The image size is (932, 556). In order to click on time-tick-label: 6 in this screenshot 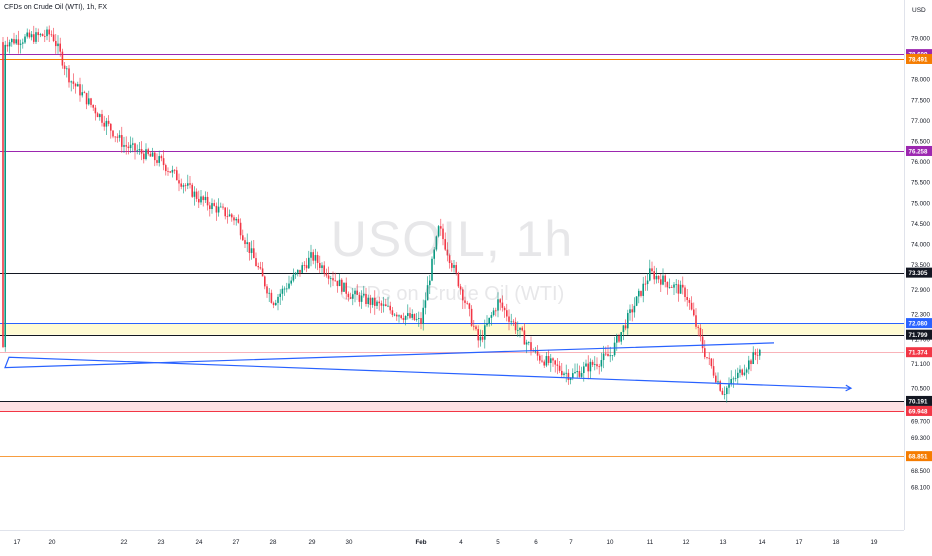, I will do `click(536, 542)`.